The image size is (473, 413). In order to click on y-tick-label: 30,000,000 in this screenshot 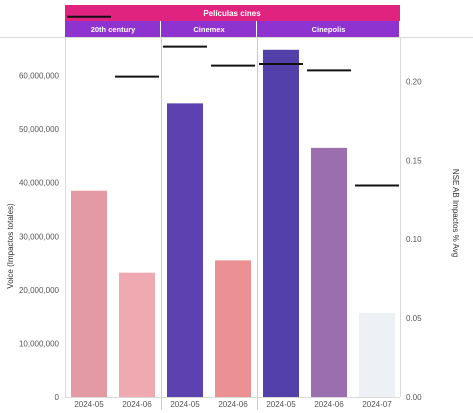, I will do `click(39, 236)`.